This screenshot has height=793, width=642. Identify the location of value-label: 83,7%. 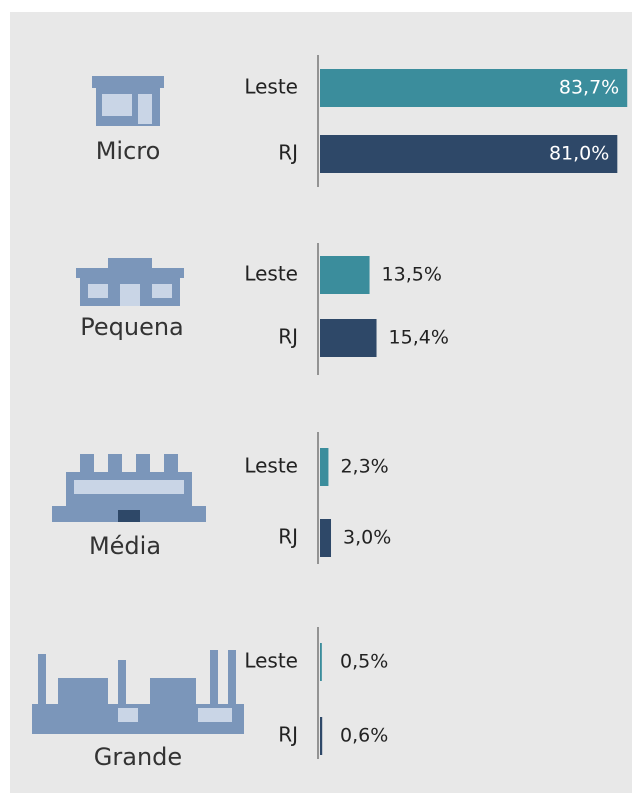
(589, 88).